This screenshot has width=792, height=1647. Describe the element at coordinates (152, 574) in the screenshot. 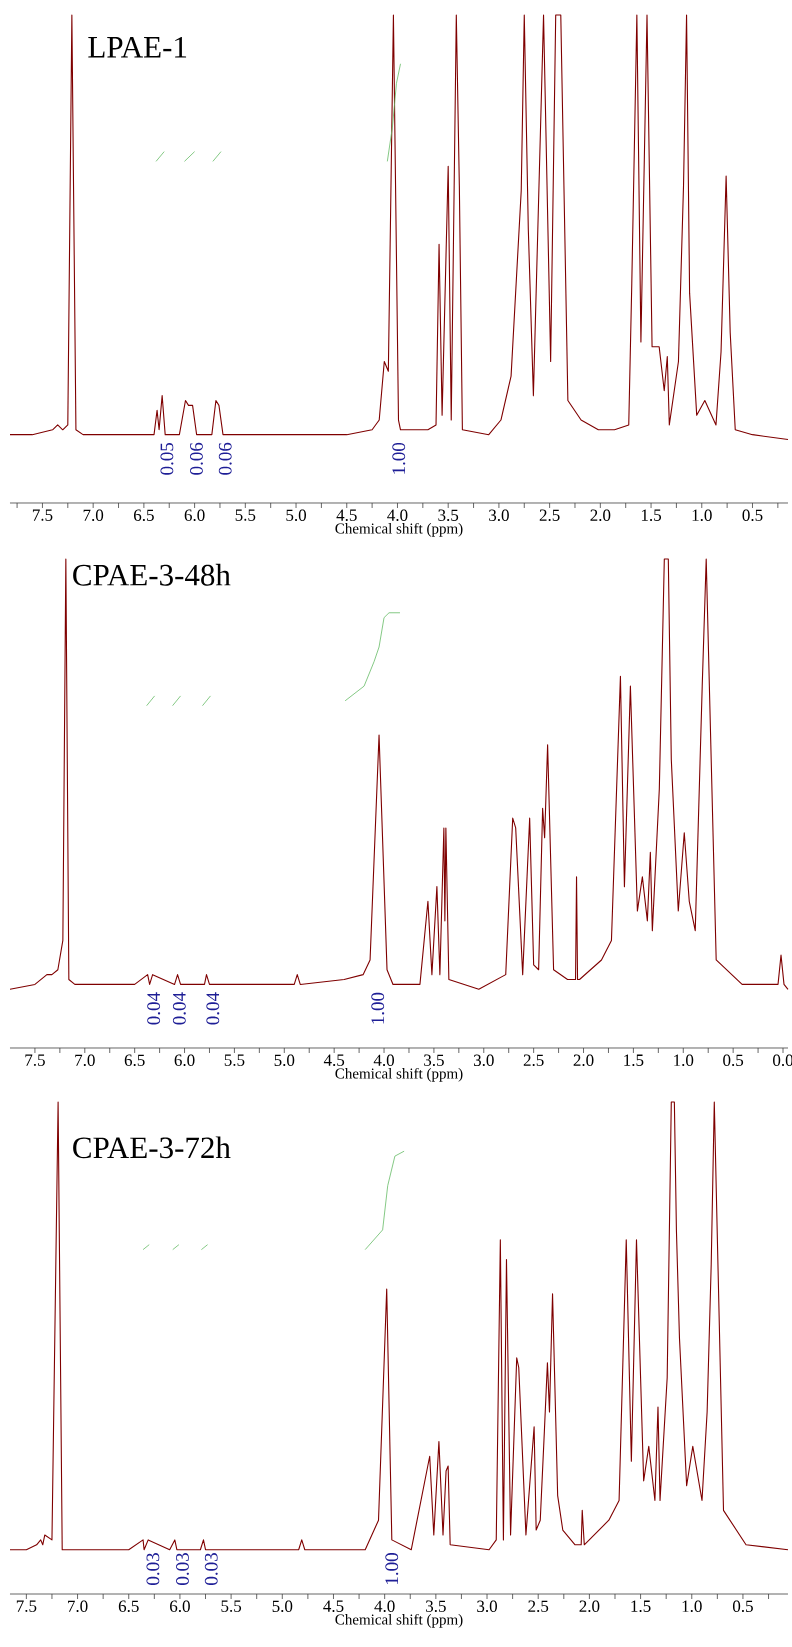

I see `chart-title: CPAE-3-48h` at that location.